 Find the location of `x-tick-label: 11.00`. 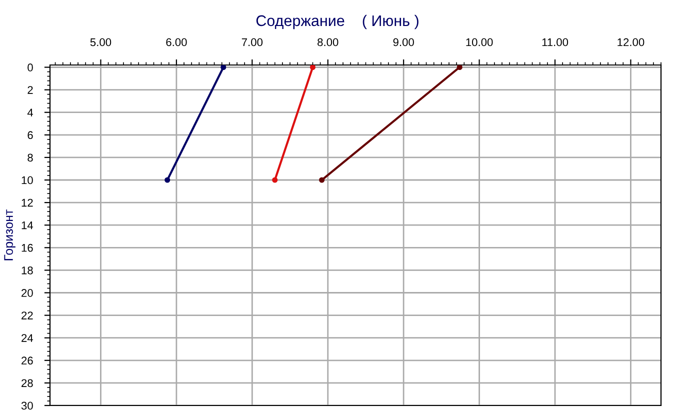

x-tick-label: 11.00 is located at coordinates (555, 42).